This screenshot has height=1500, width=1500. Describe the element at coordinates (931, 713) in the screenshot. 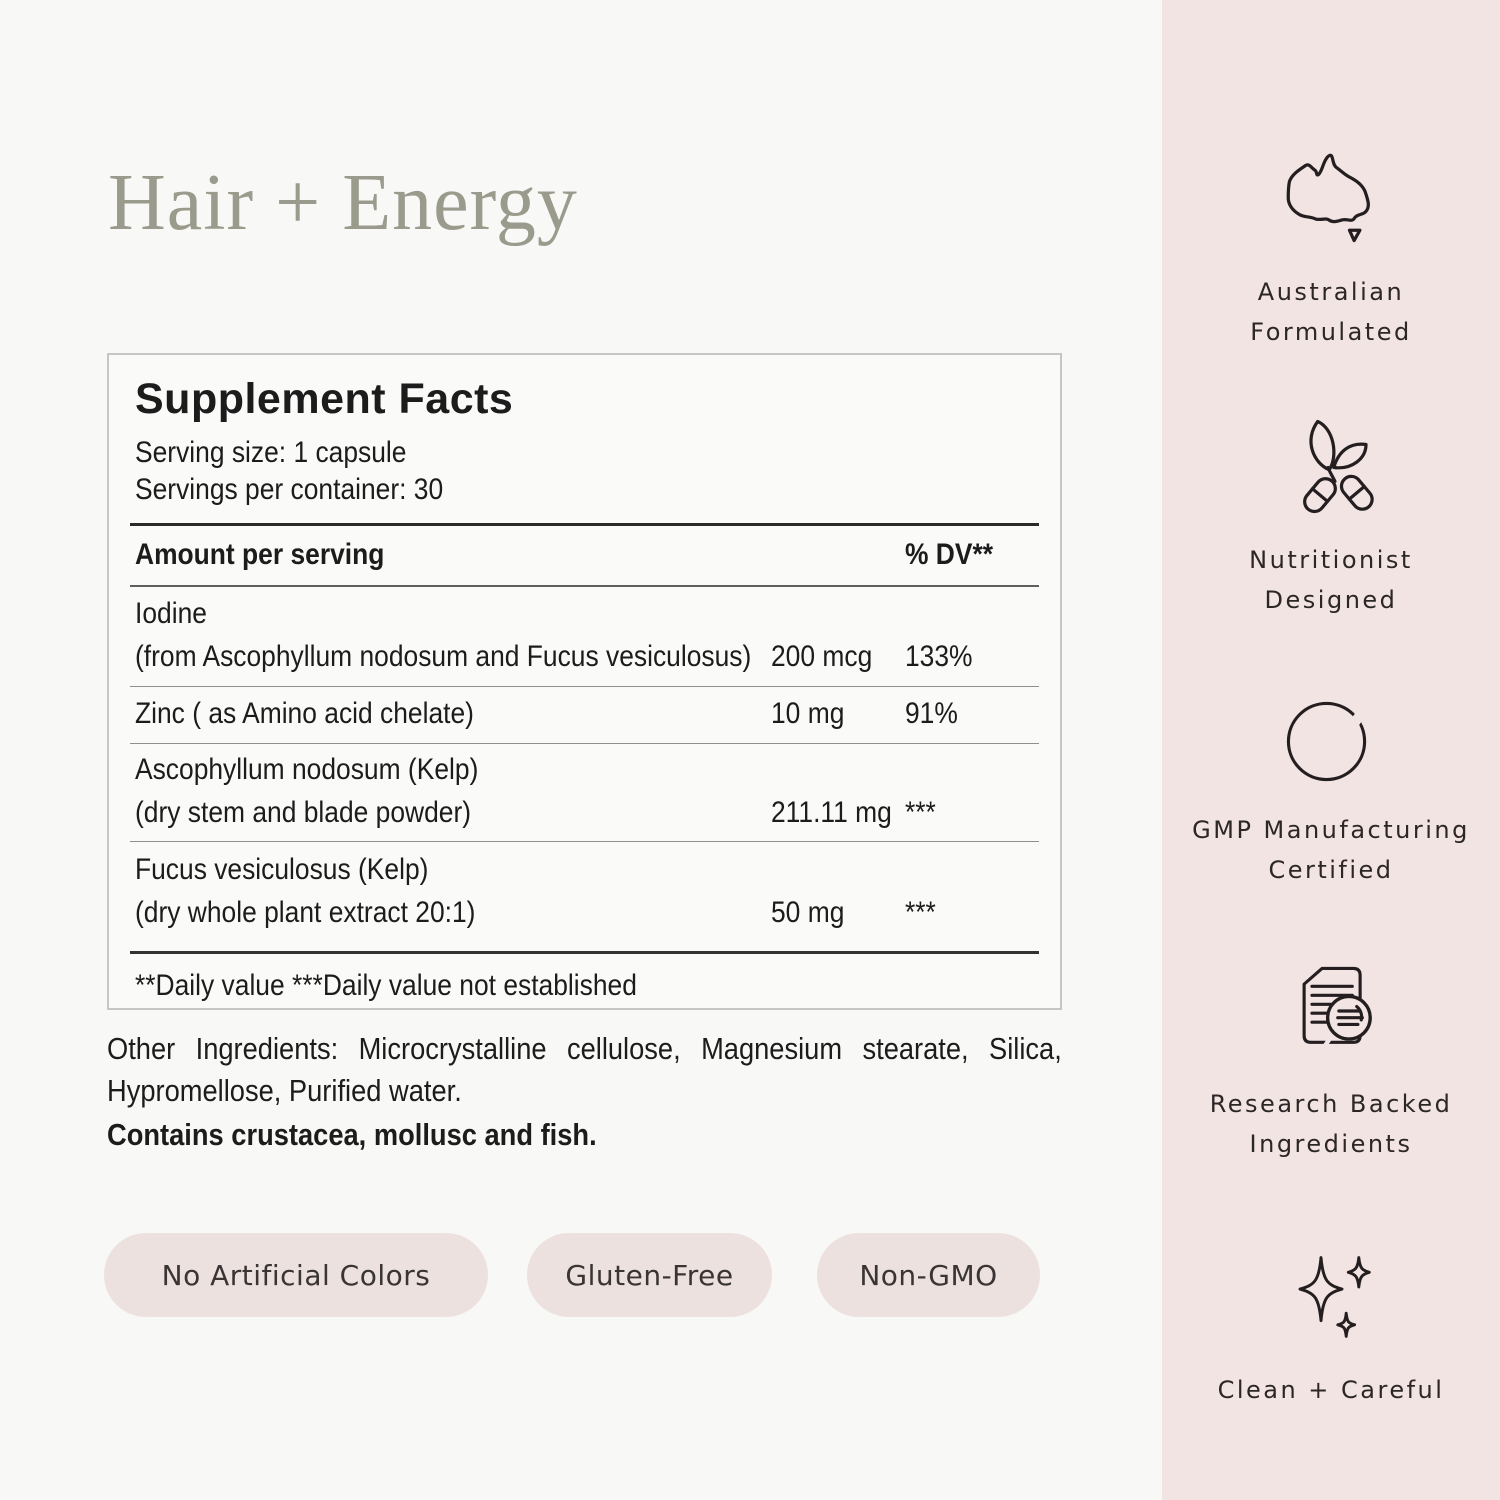

I see `nutrient-dv: 91%` at that location.